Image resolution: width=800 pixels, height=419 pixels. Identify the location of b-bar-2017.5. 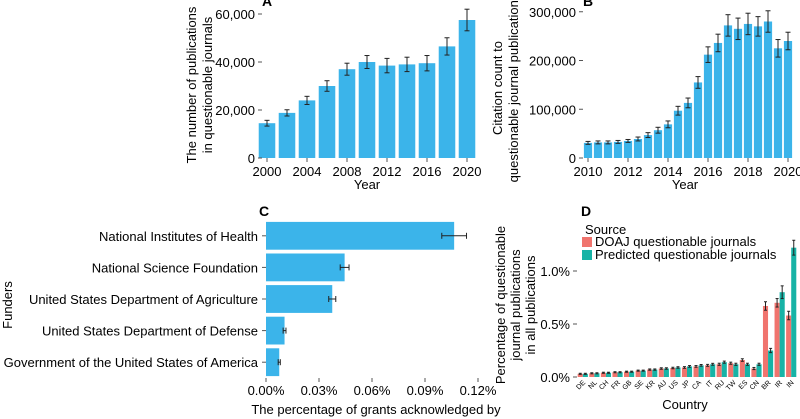
(738, 93).